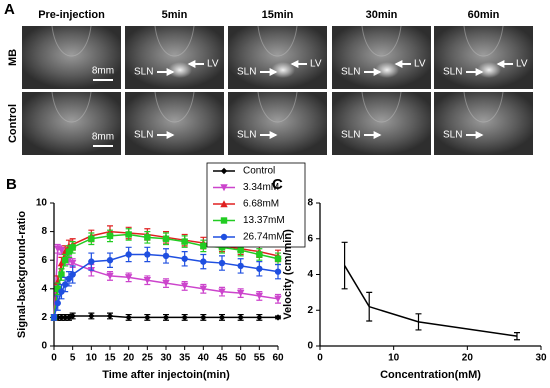 Image resolution: width=550 pixels, height=388 pixels. What do you see at coordinates (278, 358) in the screenshot?
I see `x-tick-label: 60` at bounding box center [278, 358].